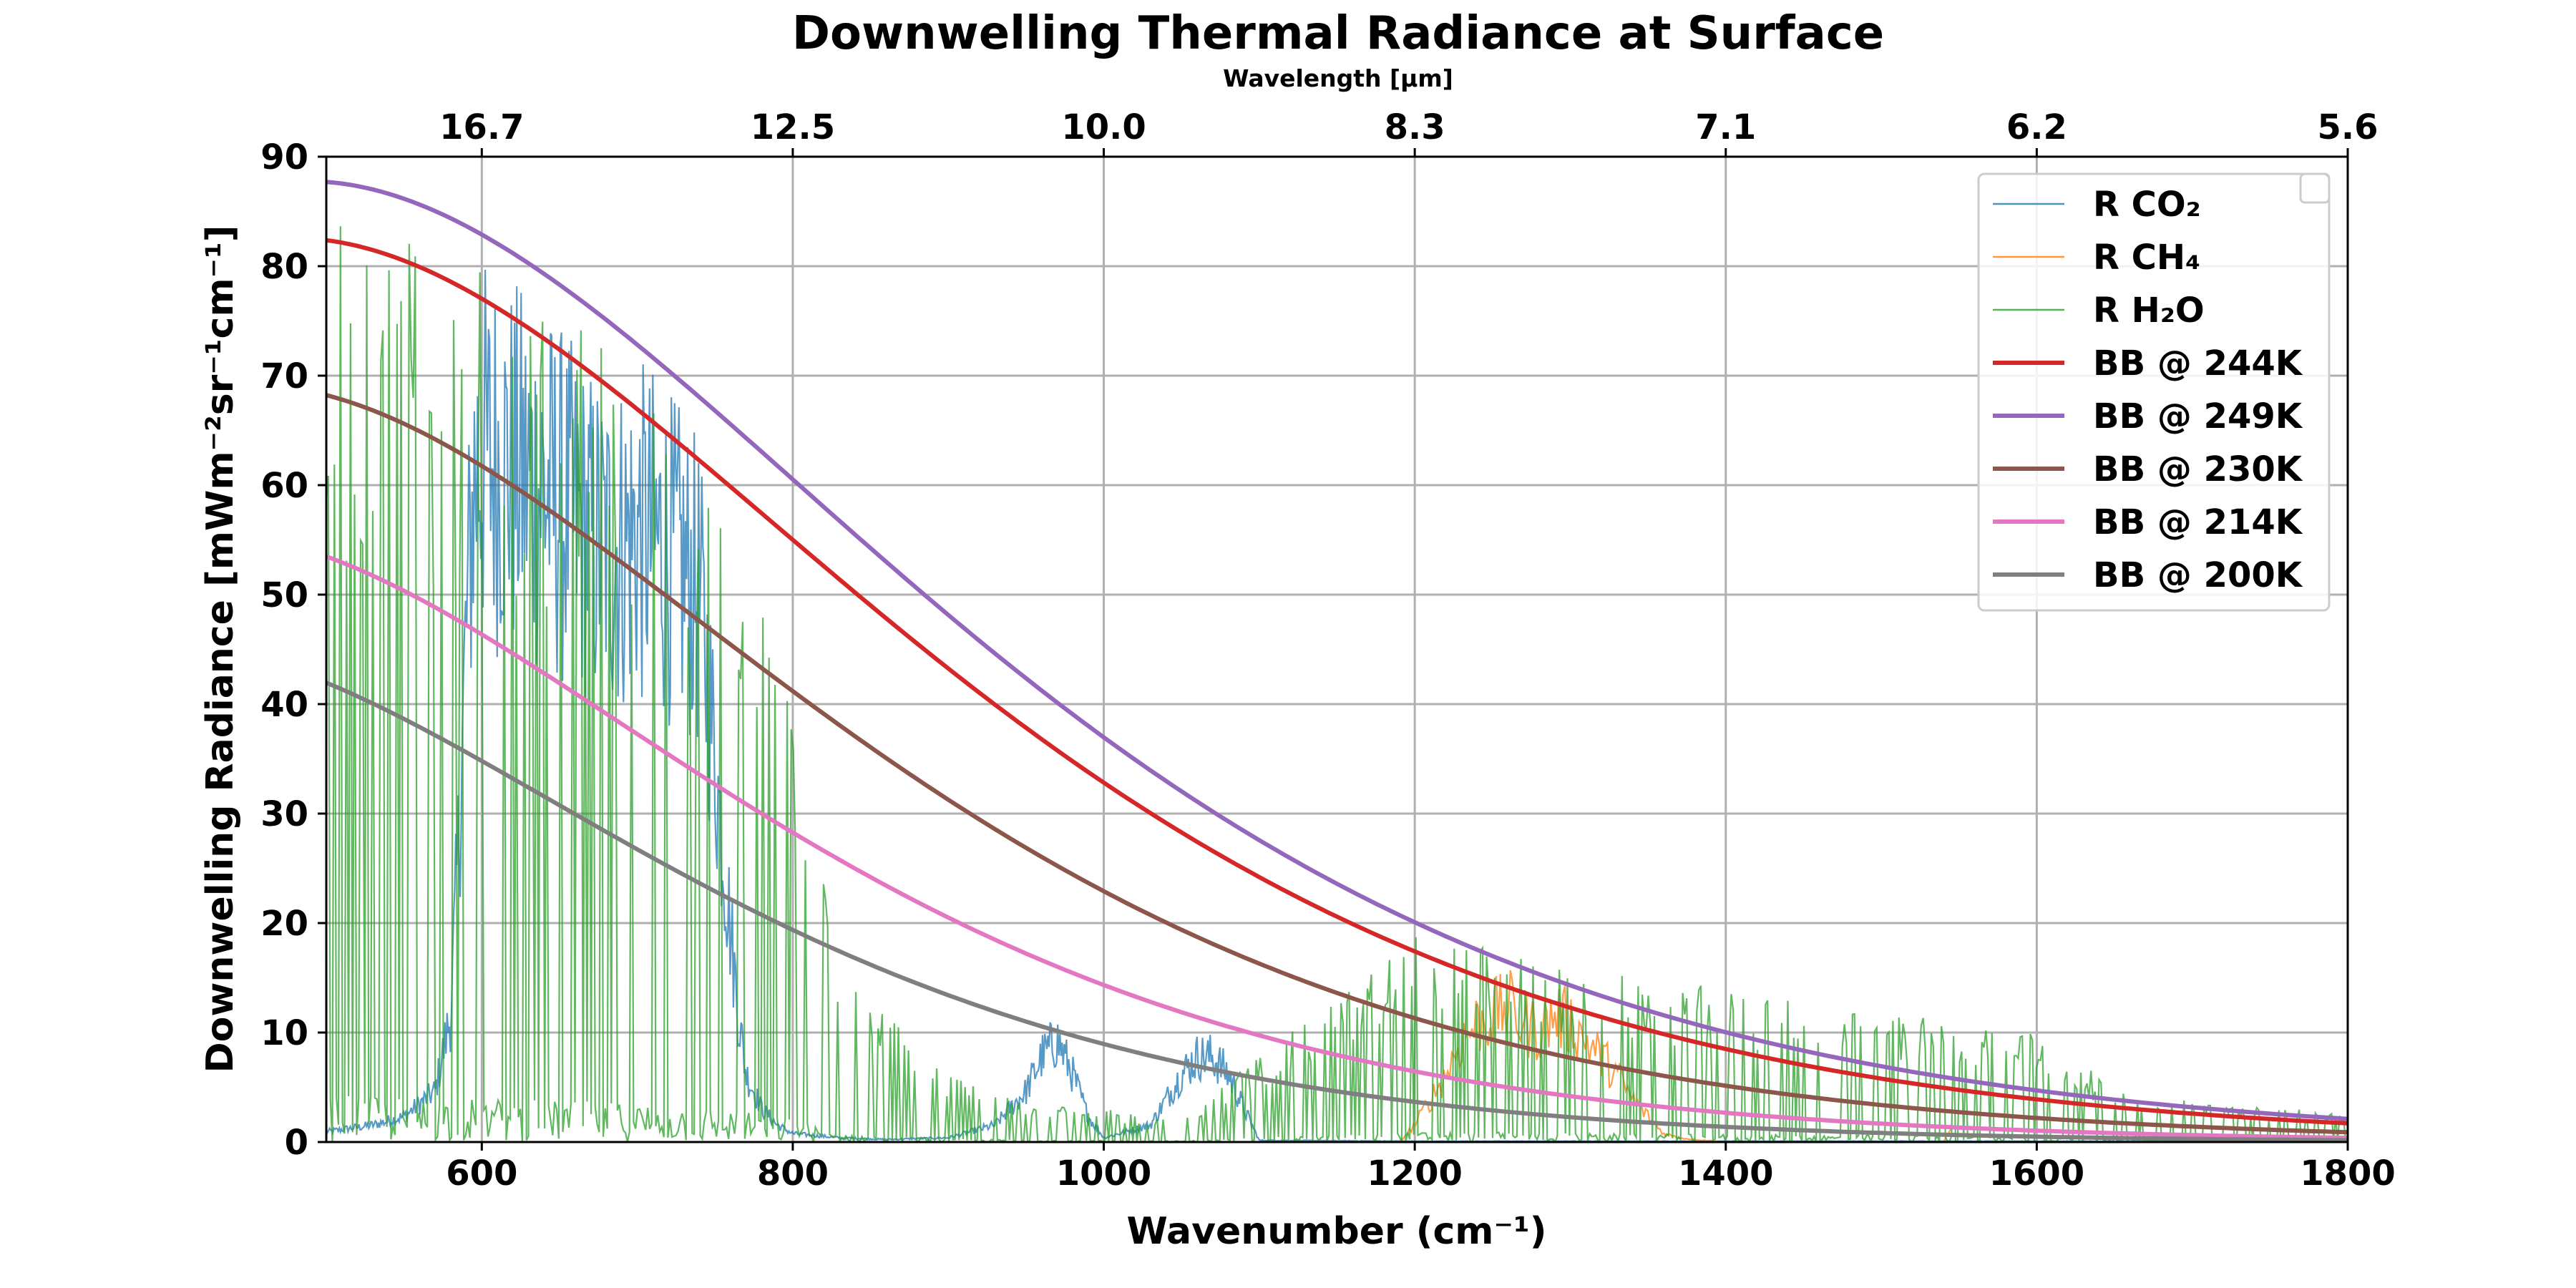  Describe the element at coordinates (481, 127) in the screenshot. I see `top-tick-label: 16.7` at that location.